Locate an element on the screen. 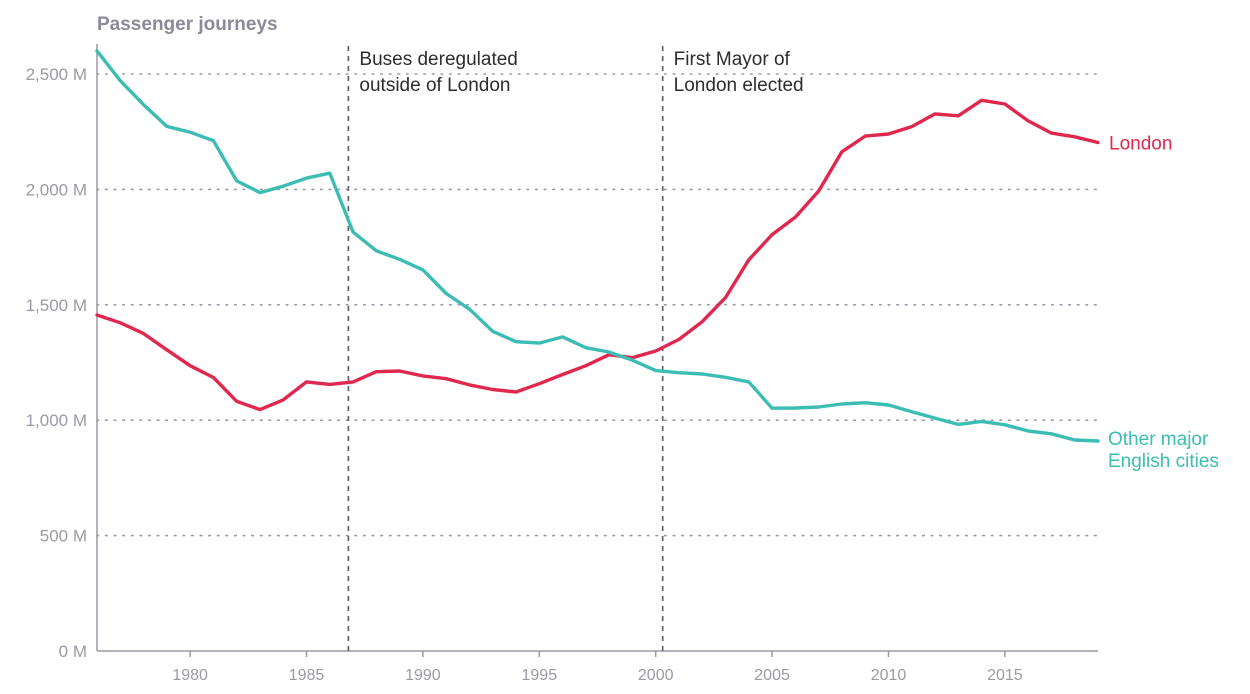 Image resolution: width=1250 pixels, height=694 pixels. y-tick-label: 2,000 M is located at coordinates (56, 189).